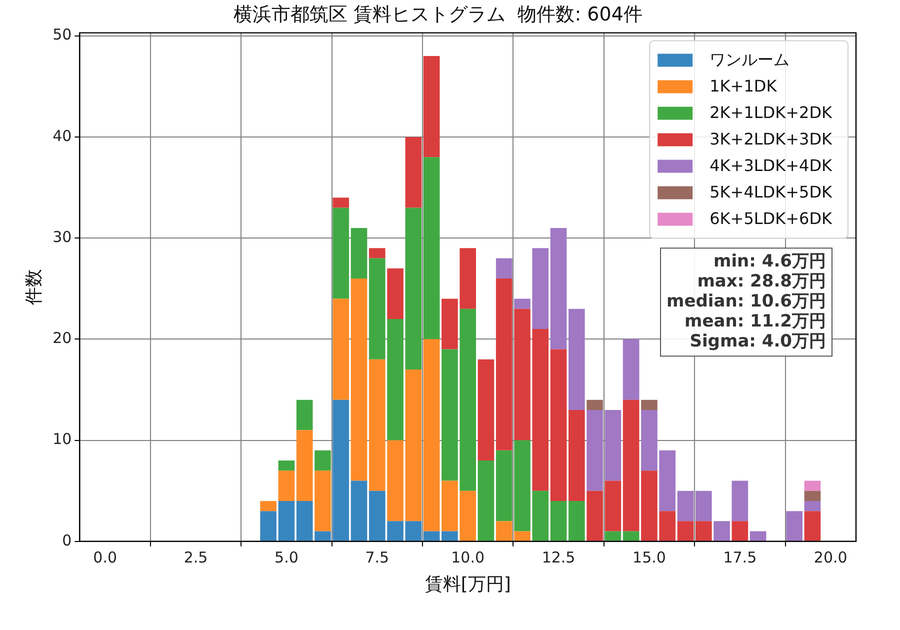 This screenshot has width=900, height=630. What do you see at coordinates (771, 218) in the screenshot?
I see `legend-label: 6K+5LDK+6DK` at bounding box center [771, 218].